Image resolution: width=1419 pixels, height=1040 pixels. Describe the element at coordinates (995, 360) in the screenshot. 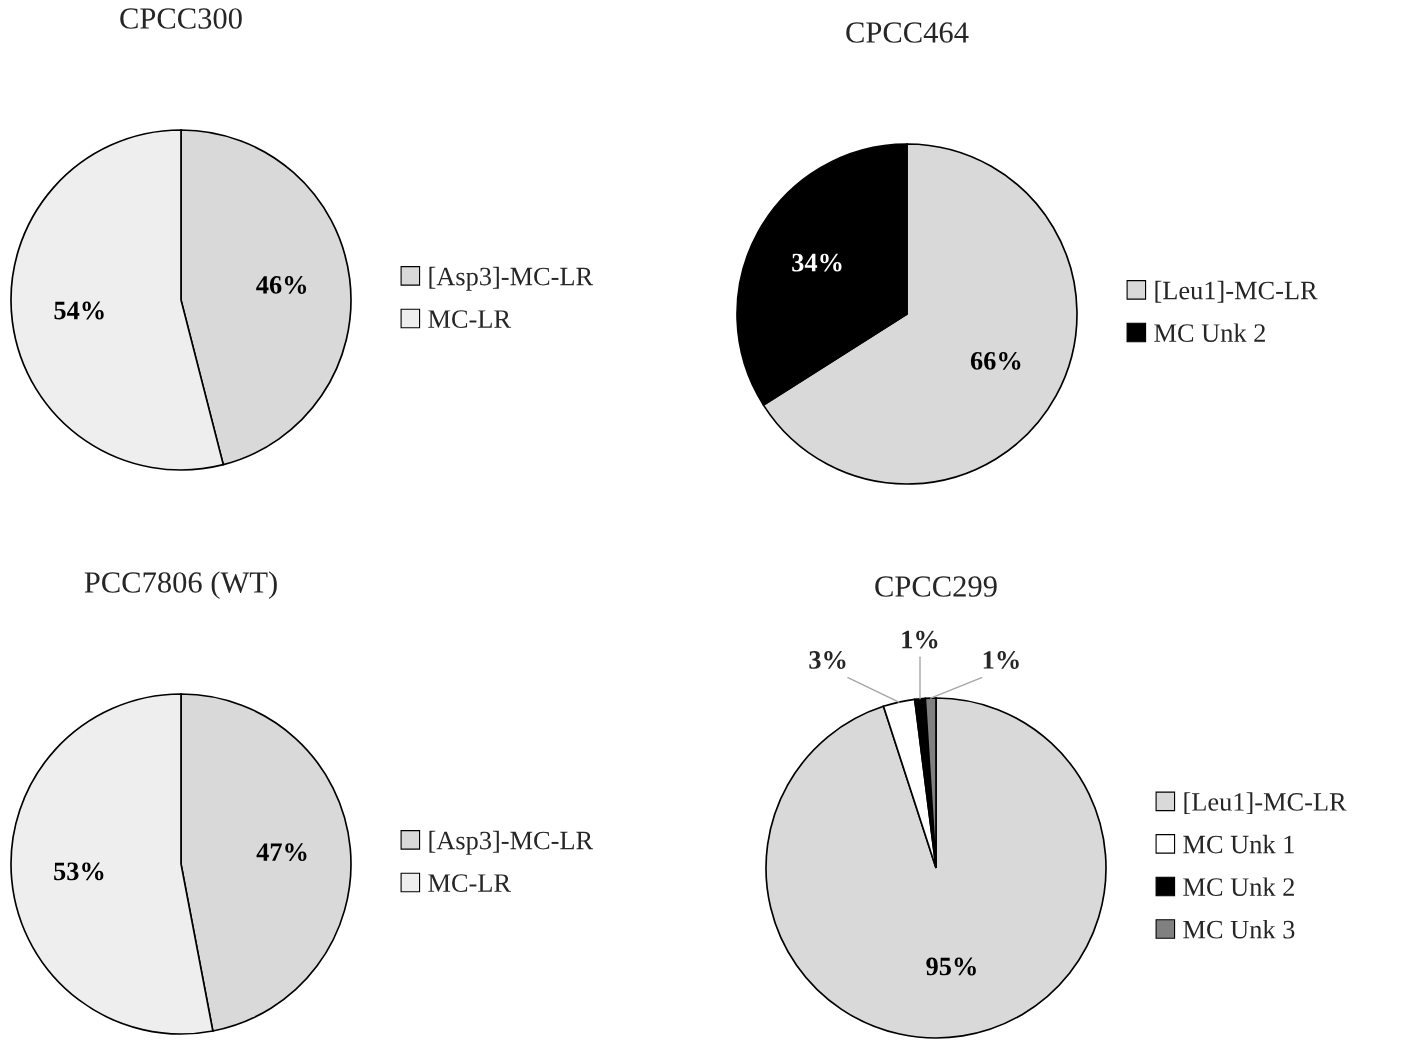

I see `data-label: 66%` at that location.